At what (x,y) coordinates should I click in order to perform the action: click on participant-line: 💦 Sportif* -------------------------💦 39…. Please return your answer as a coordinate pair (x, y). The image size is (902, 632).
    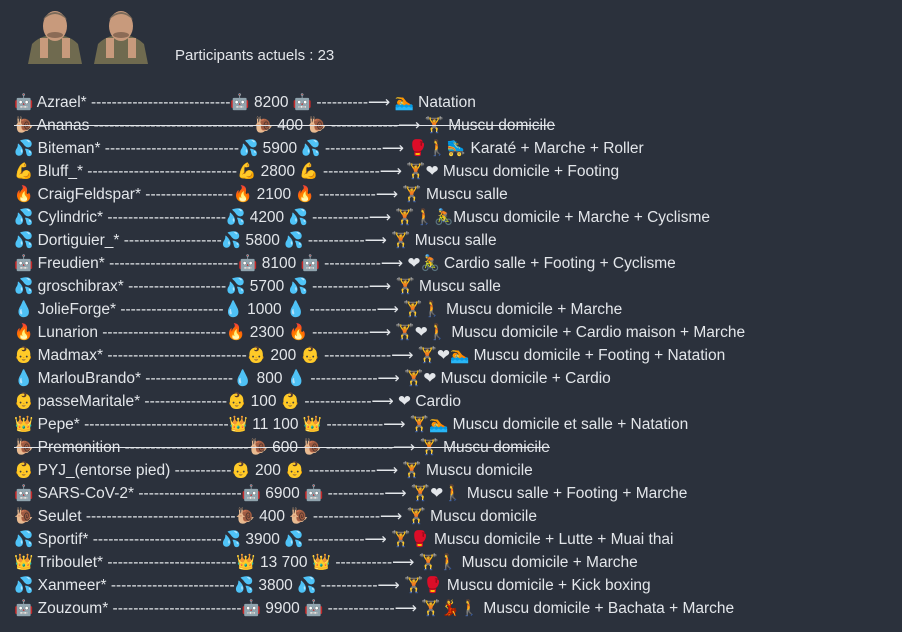
    Looking at the image, I should click on (344, 539).